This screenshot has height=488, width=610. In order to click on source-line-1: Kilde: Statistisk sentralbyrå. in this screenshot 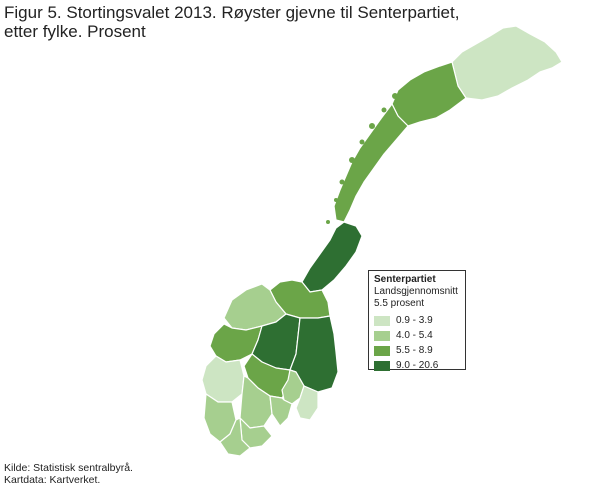, I will do `click(68, 468)`.